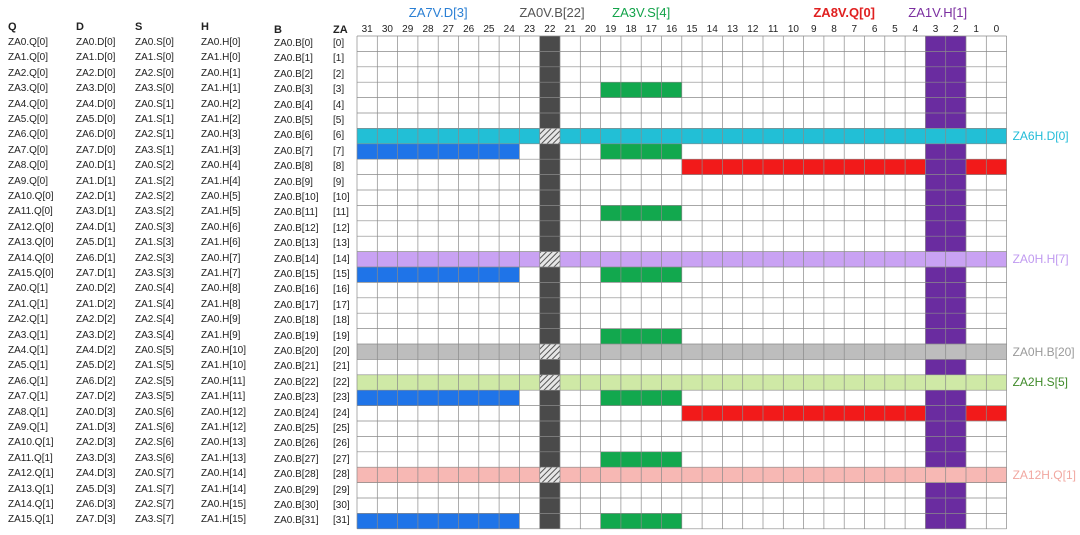  Describe the element at coordinates (154, 412) in the screenshot. I see `s-label: ZA0.S[6]` at that location.